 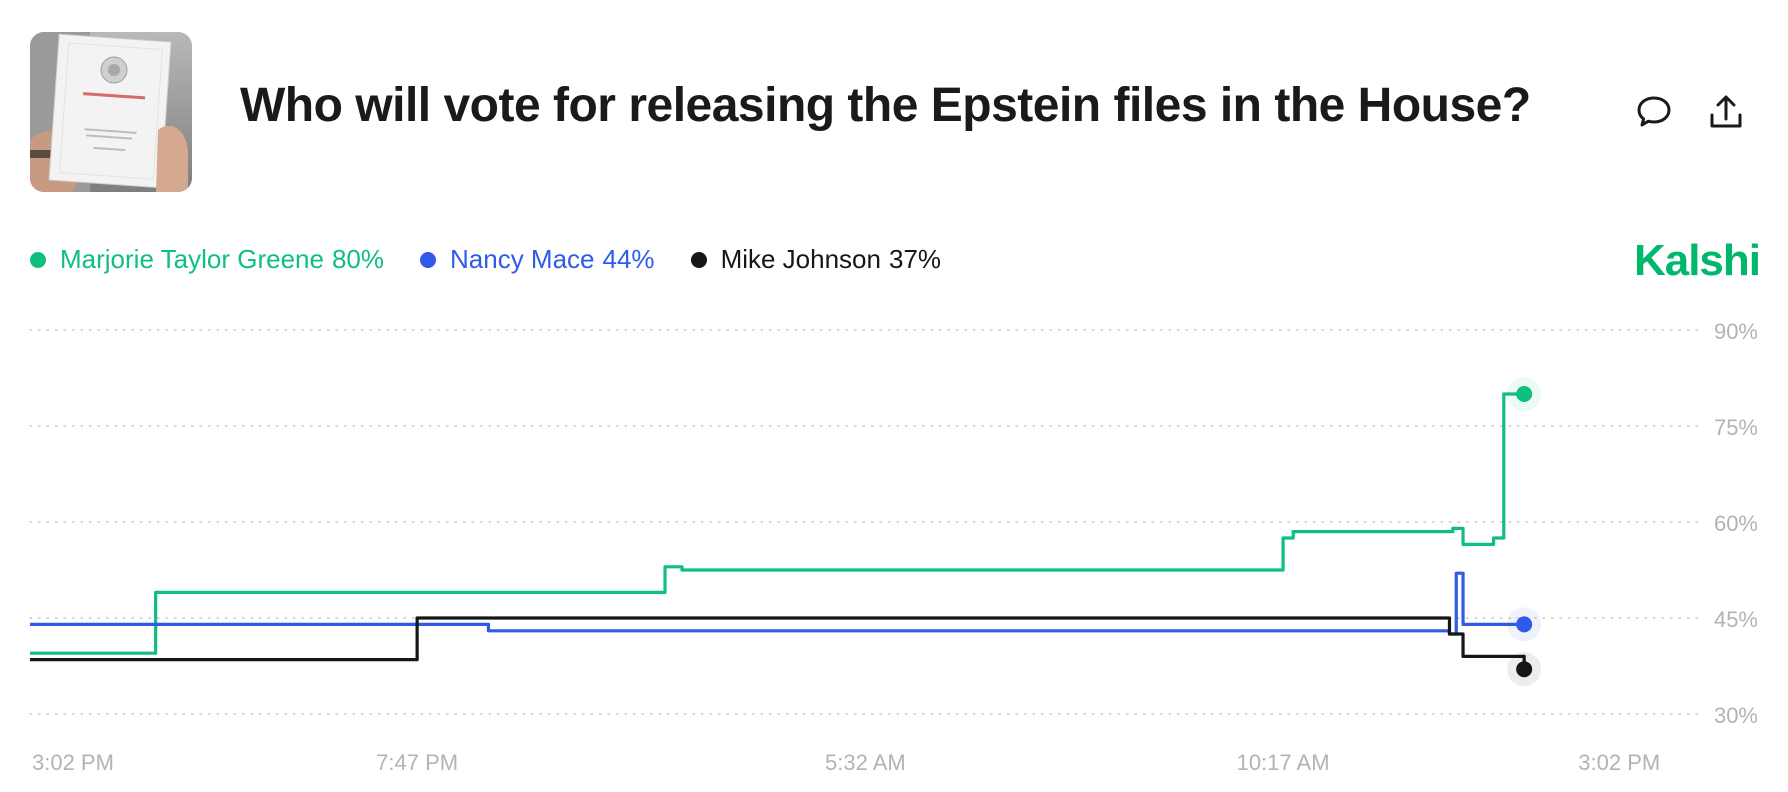 What do you see at coordinates (1736, 331) in the screenshot?
I see `y-tick-label: 90%` at bounding box center [1736, 331].